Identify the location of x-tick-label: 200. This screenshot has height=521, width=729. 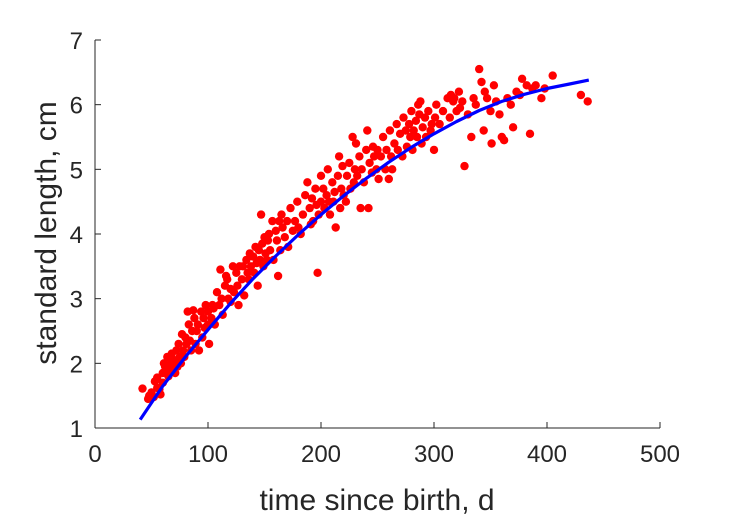
(321, 454).